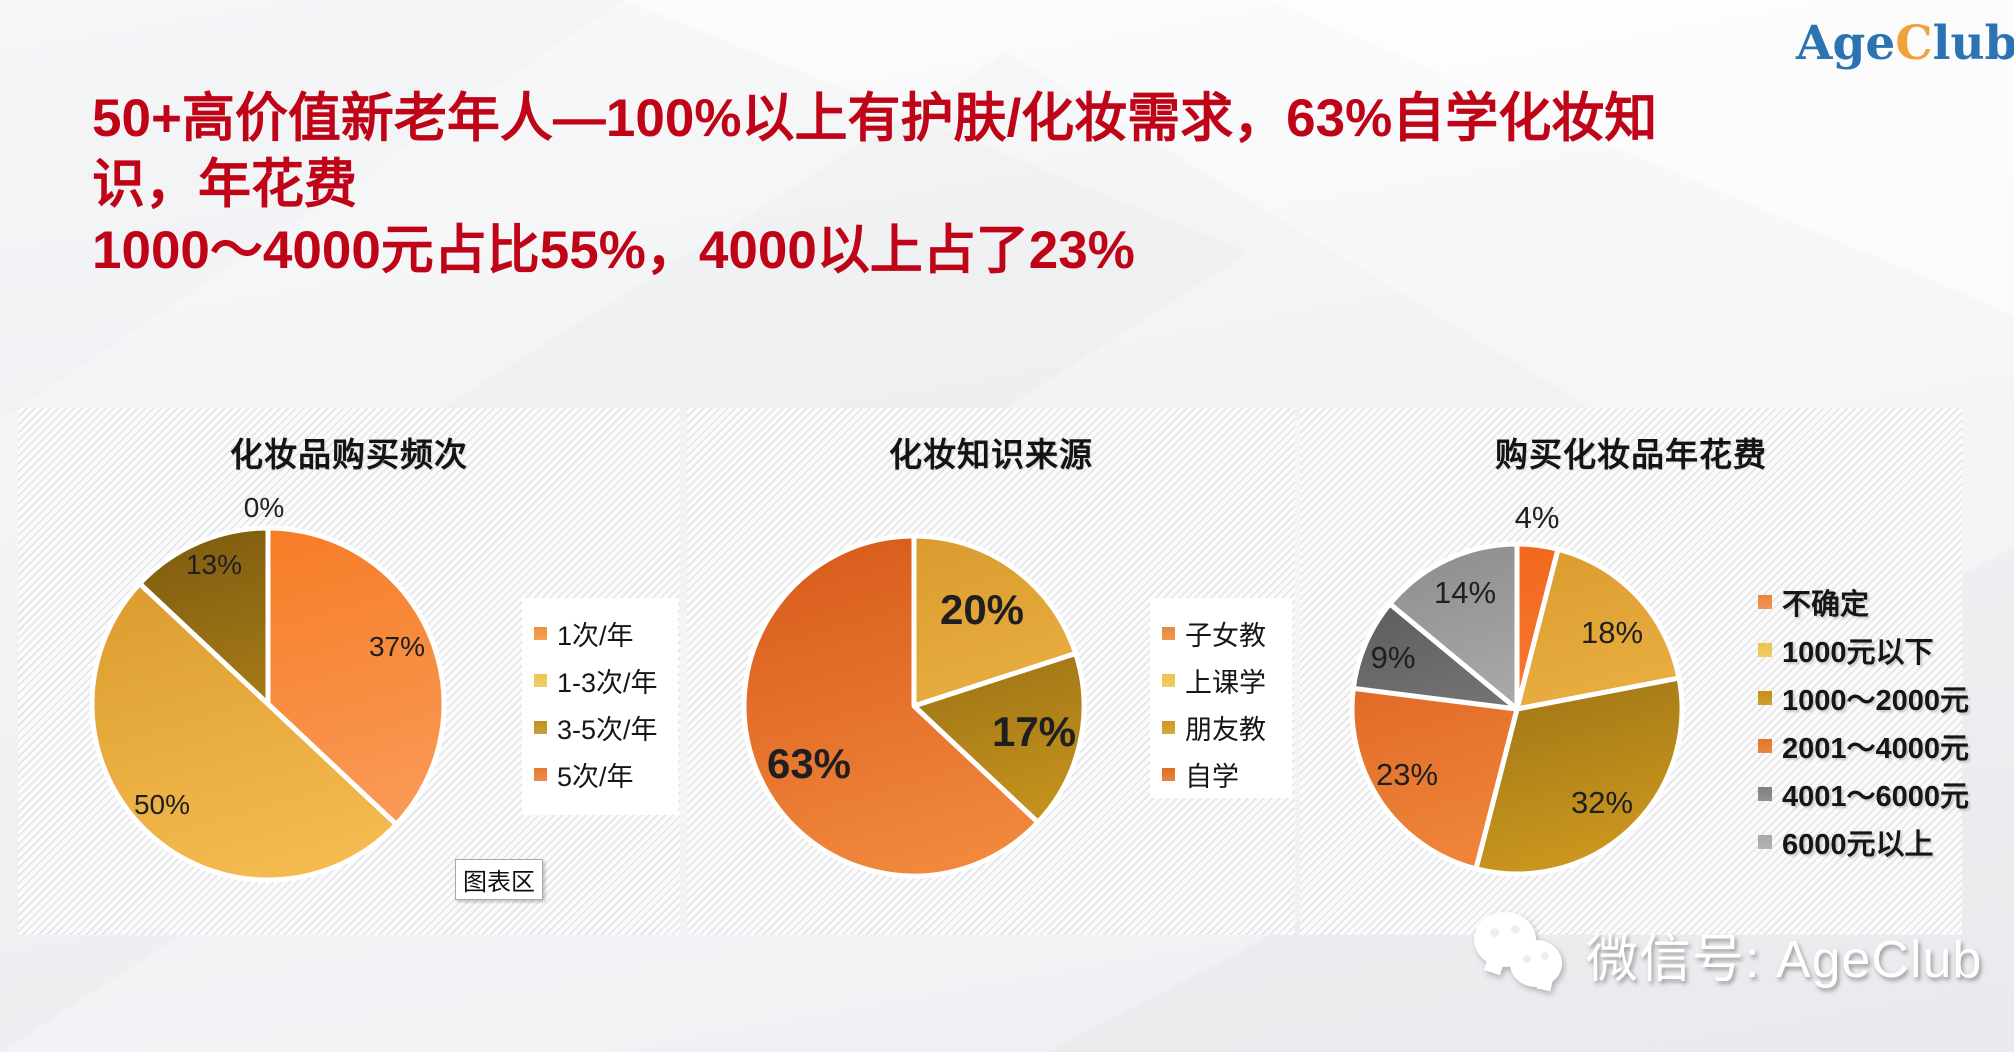  I want to click on legend-item: 子女教, so click(1227, 633).